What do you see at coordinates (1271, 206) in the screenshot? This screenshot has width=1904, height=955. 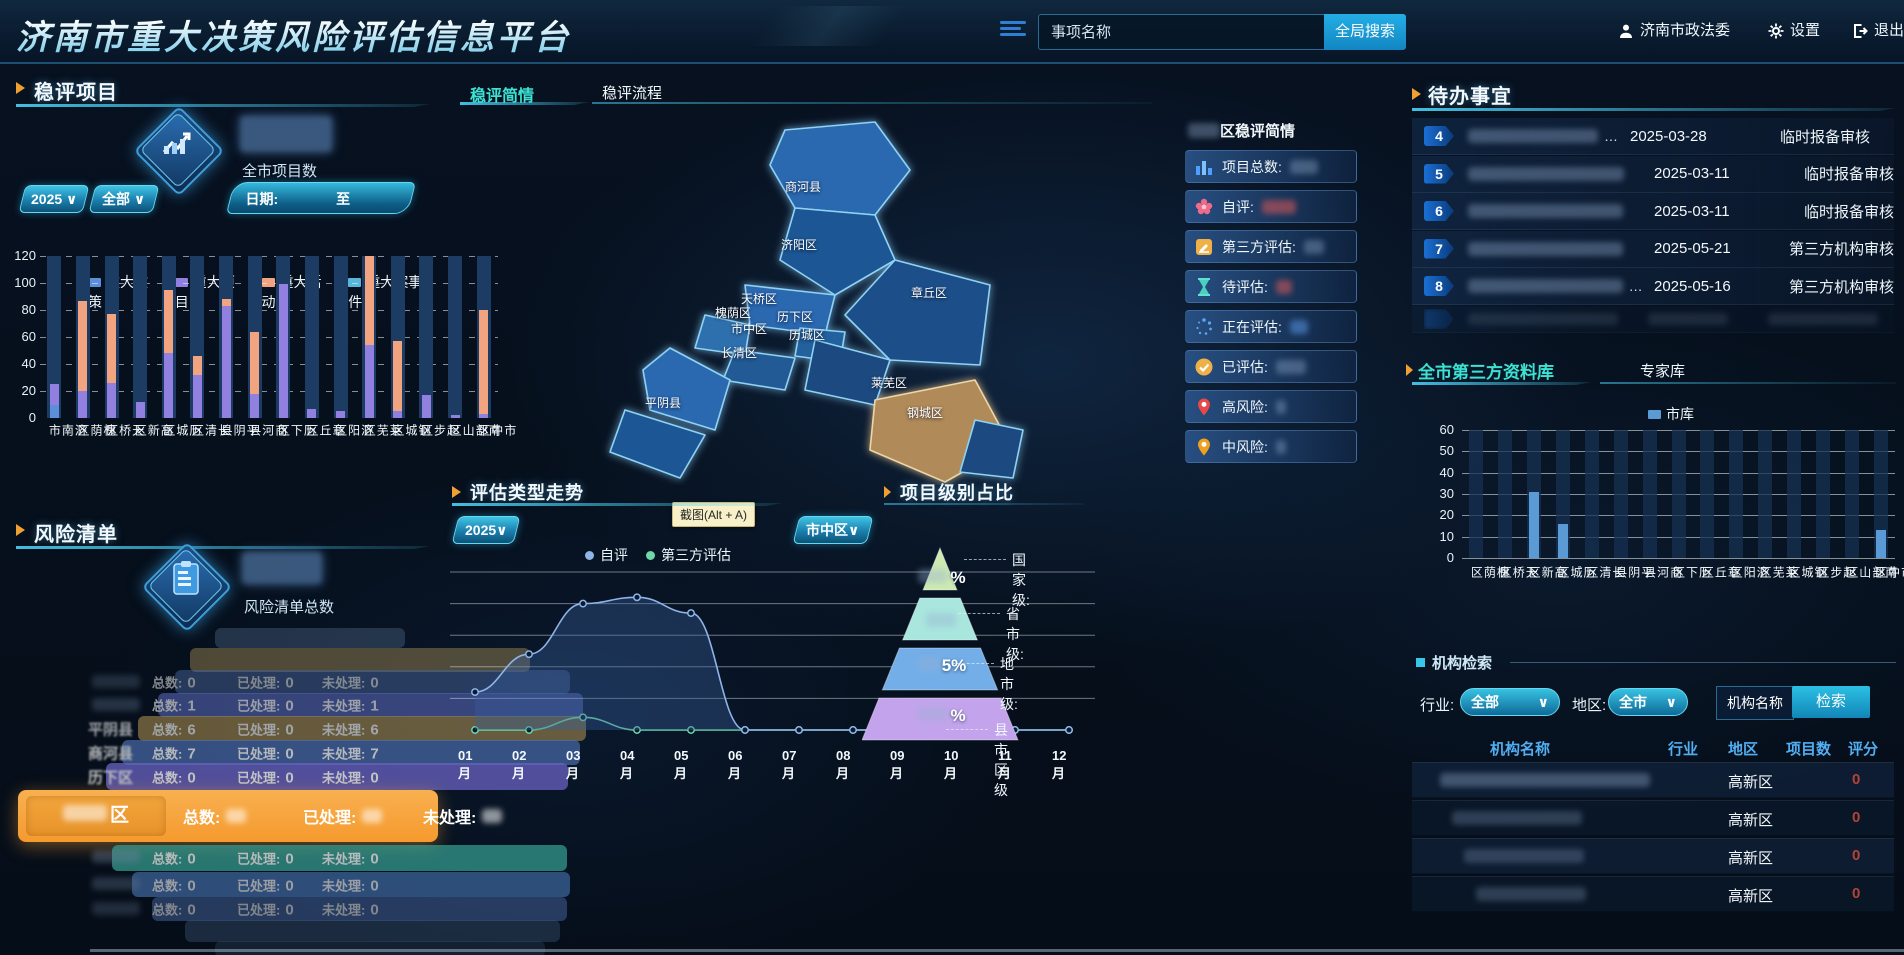 I see `brief-item-1: 自评:` at bounding box center [1271, 206].